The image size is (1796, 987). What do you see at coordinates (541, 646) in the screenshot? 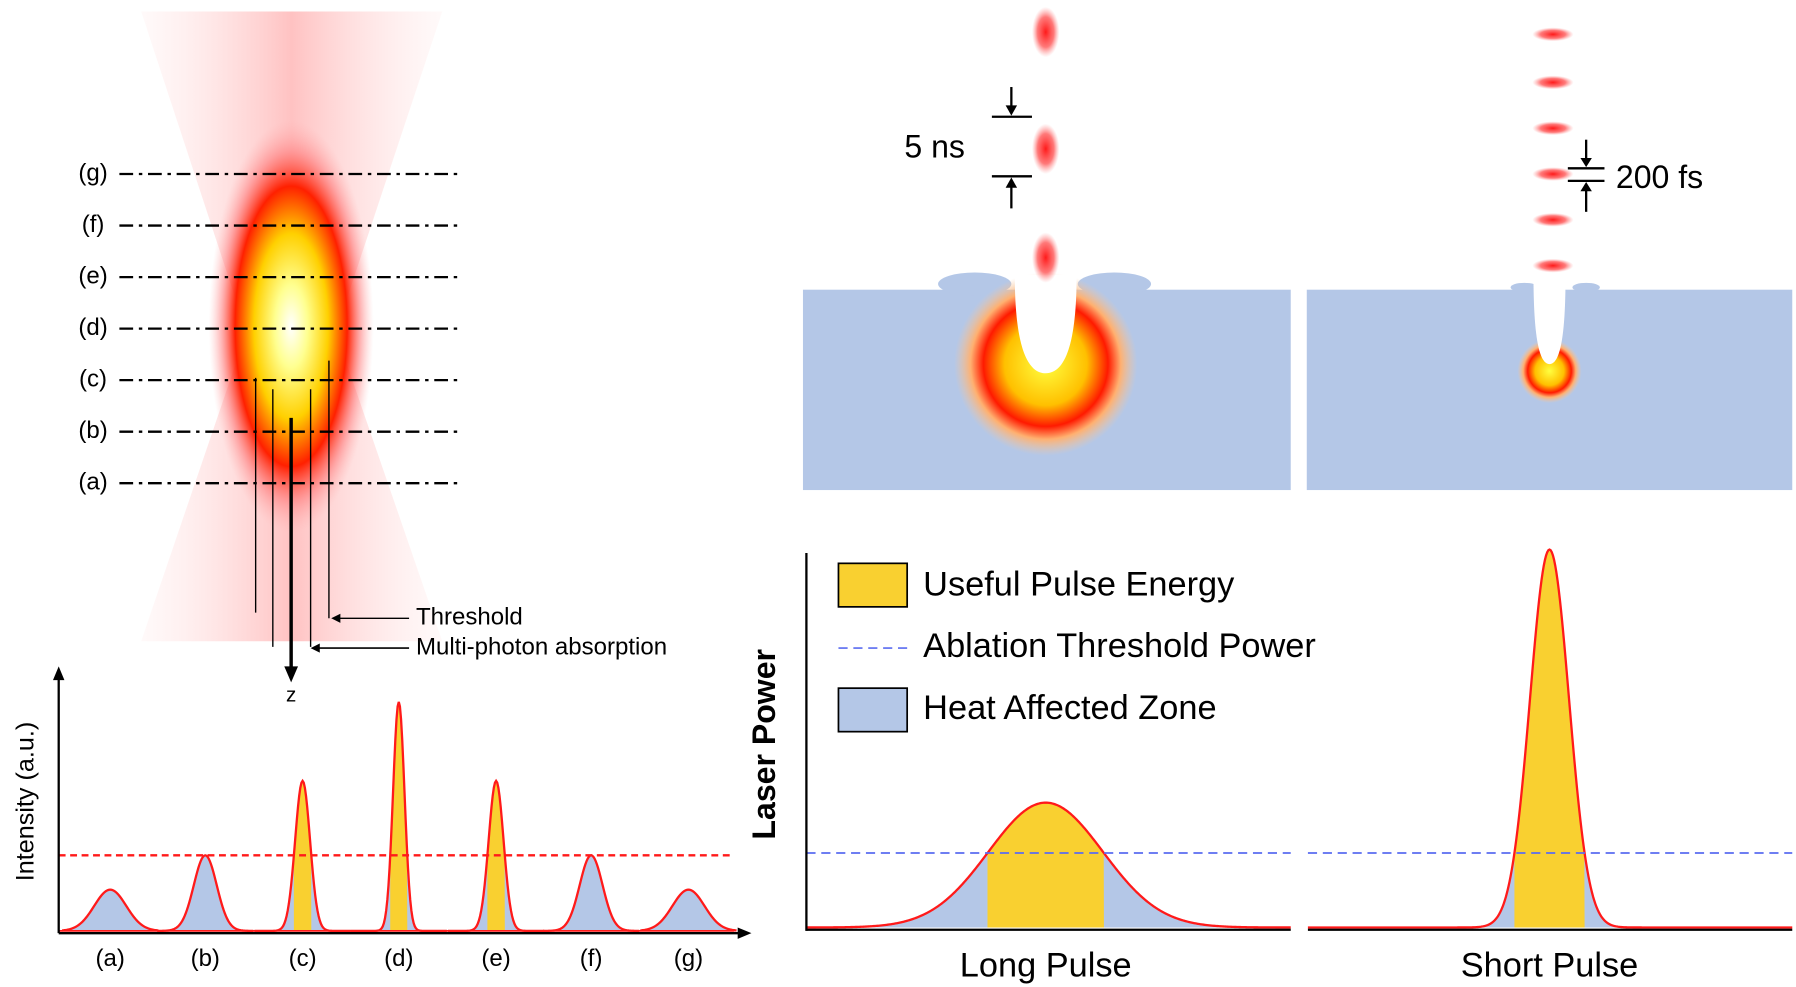
I see `absorption-label: Multi-photon absorption` at bounding box center [541, 646].